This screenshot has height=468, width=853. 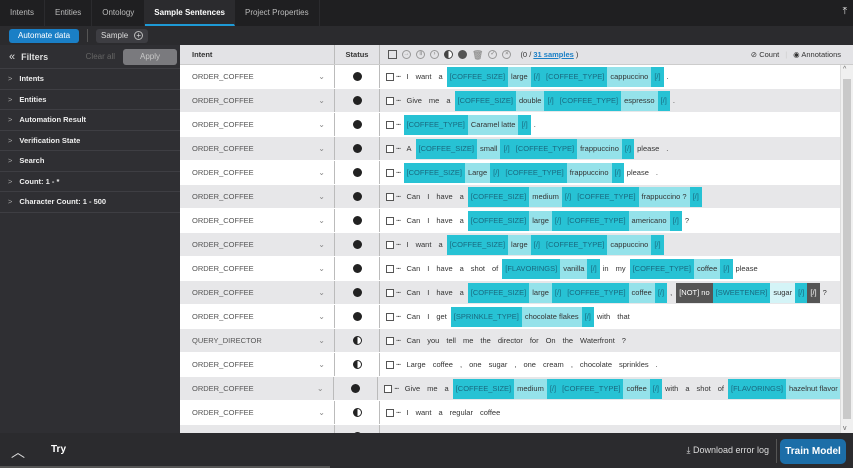 I want to click on entity-value: double, so click(x=530, y=100).